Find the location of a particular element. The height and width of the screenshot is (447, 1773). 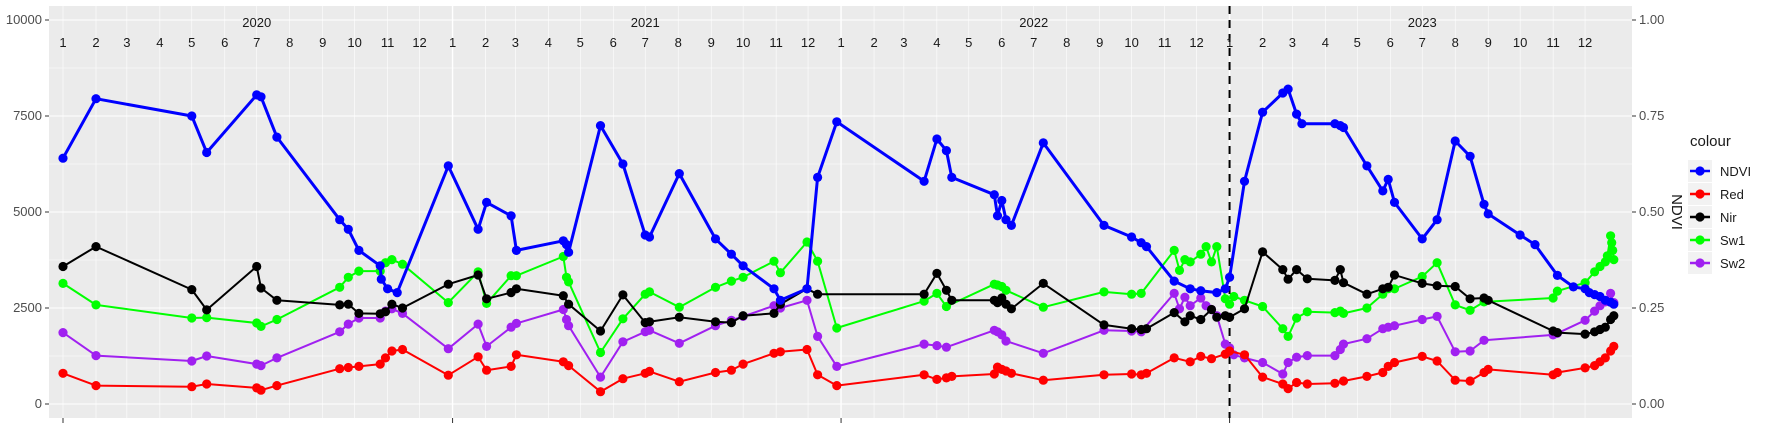

y2-tick-label: 0.75 is located at coordinates (1651, 115).